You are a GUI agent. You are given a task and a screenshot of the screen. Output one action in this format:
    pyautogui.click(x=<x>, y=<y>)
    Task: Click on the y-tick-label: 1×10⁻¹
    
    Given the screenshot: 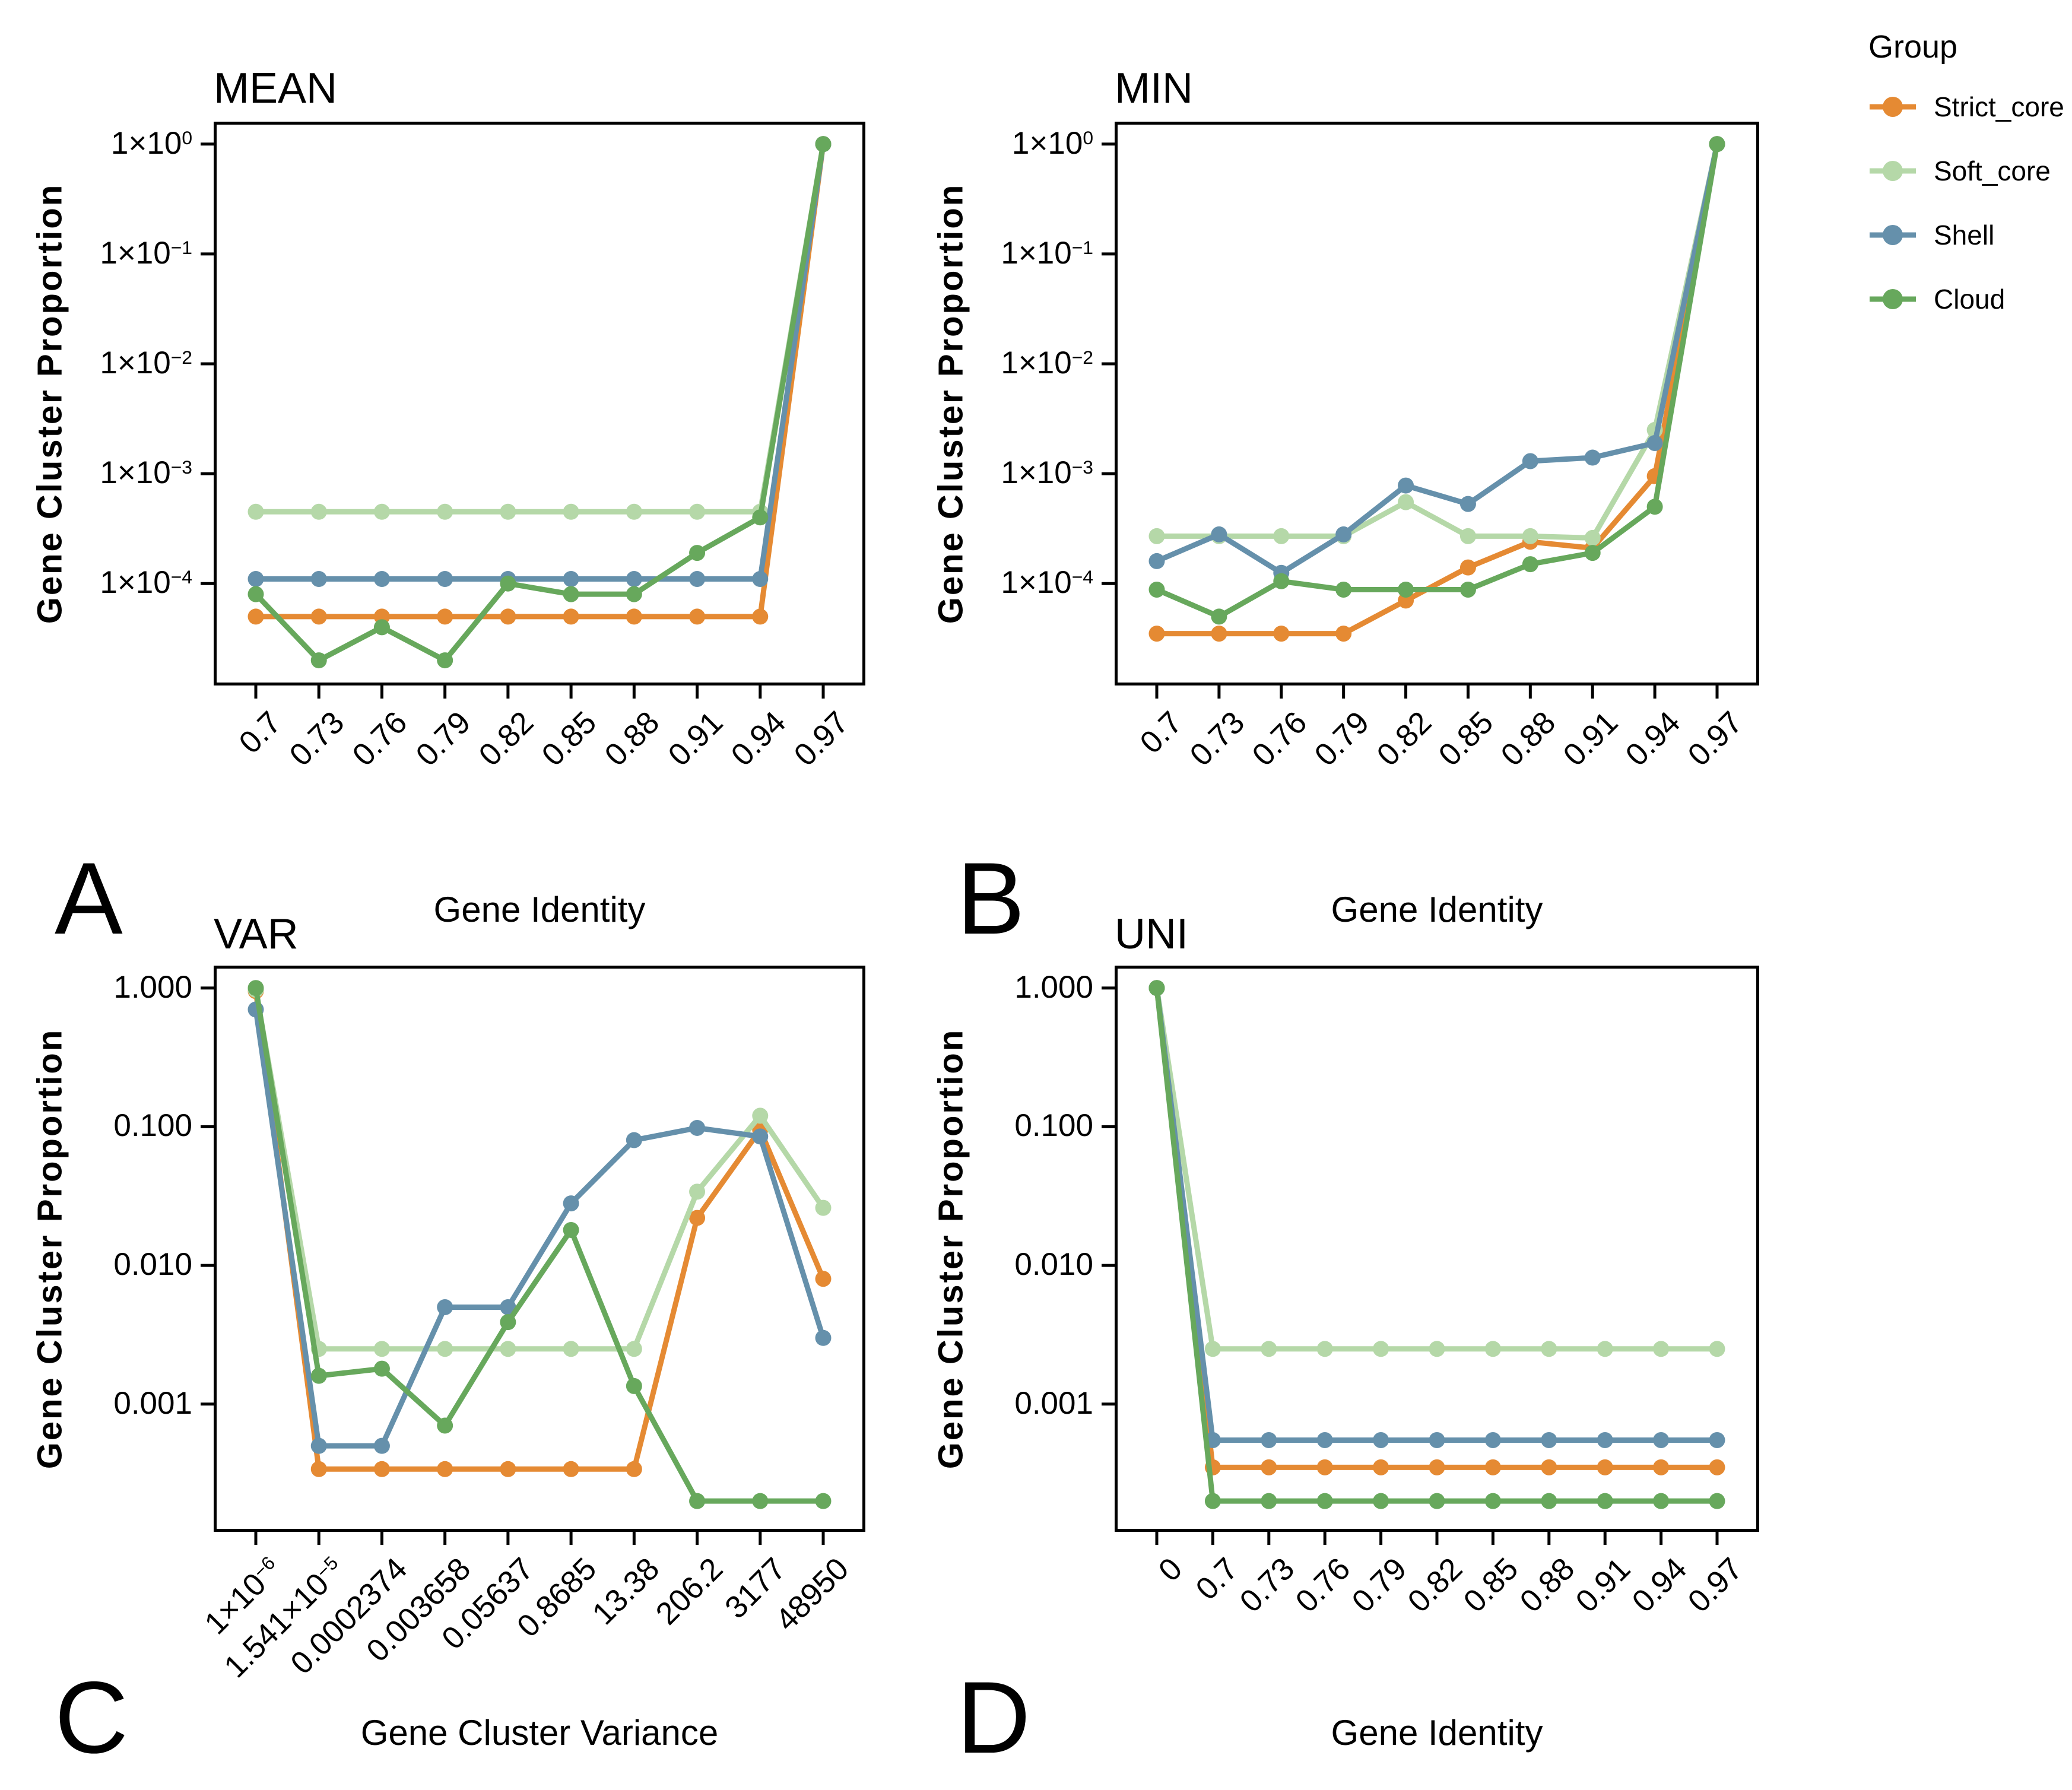 What is the action you would take?
    pyautogui.click(x=1047, y=253)
    